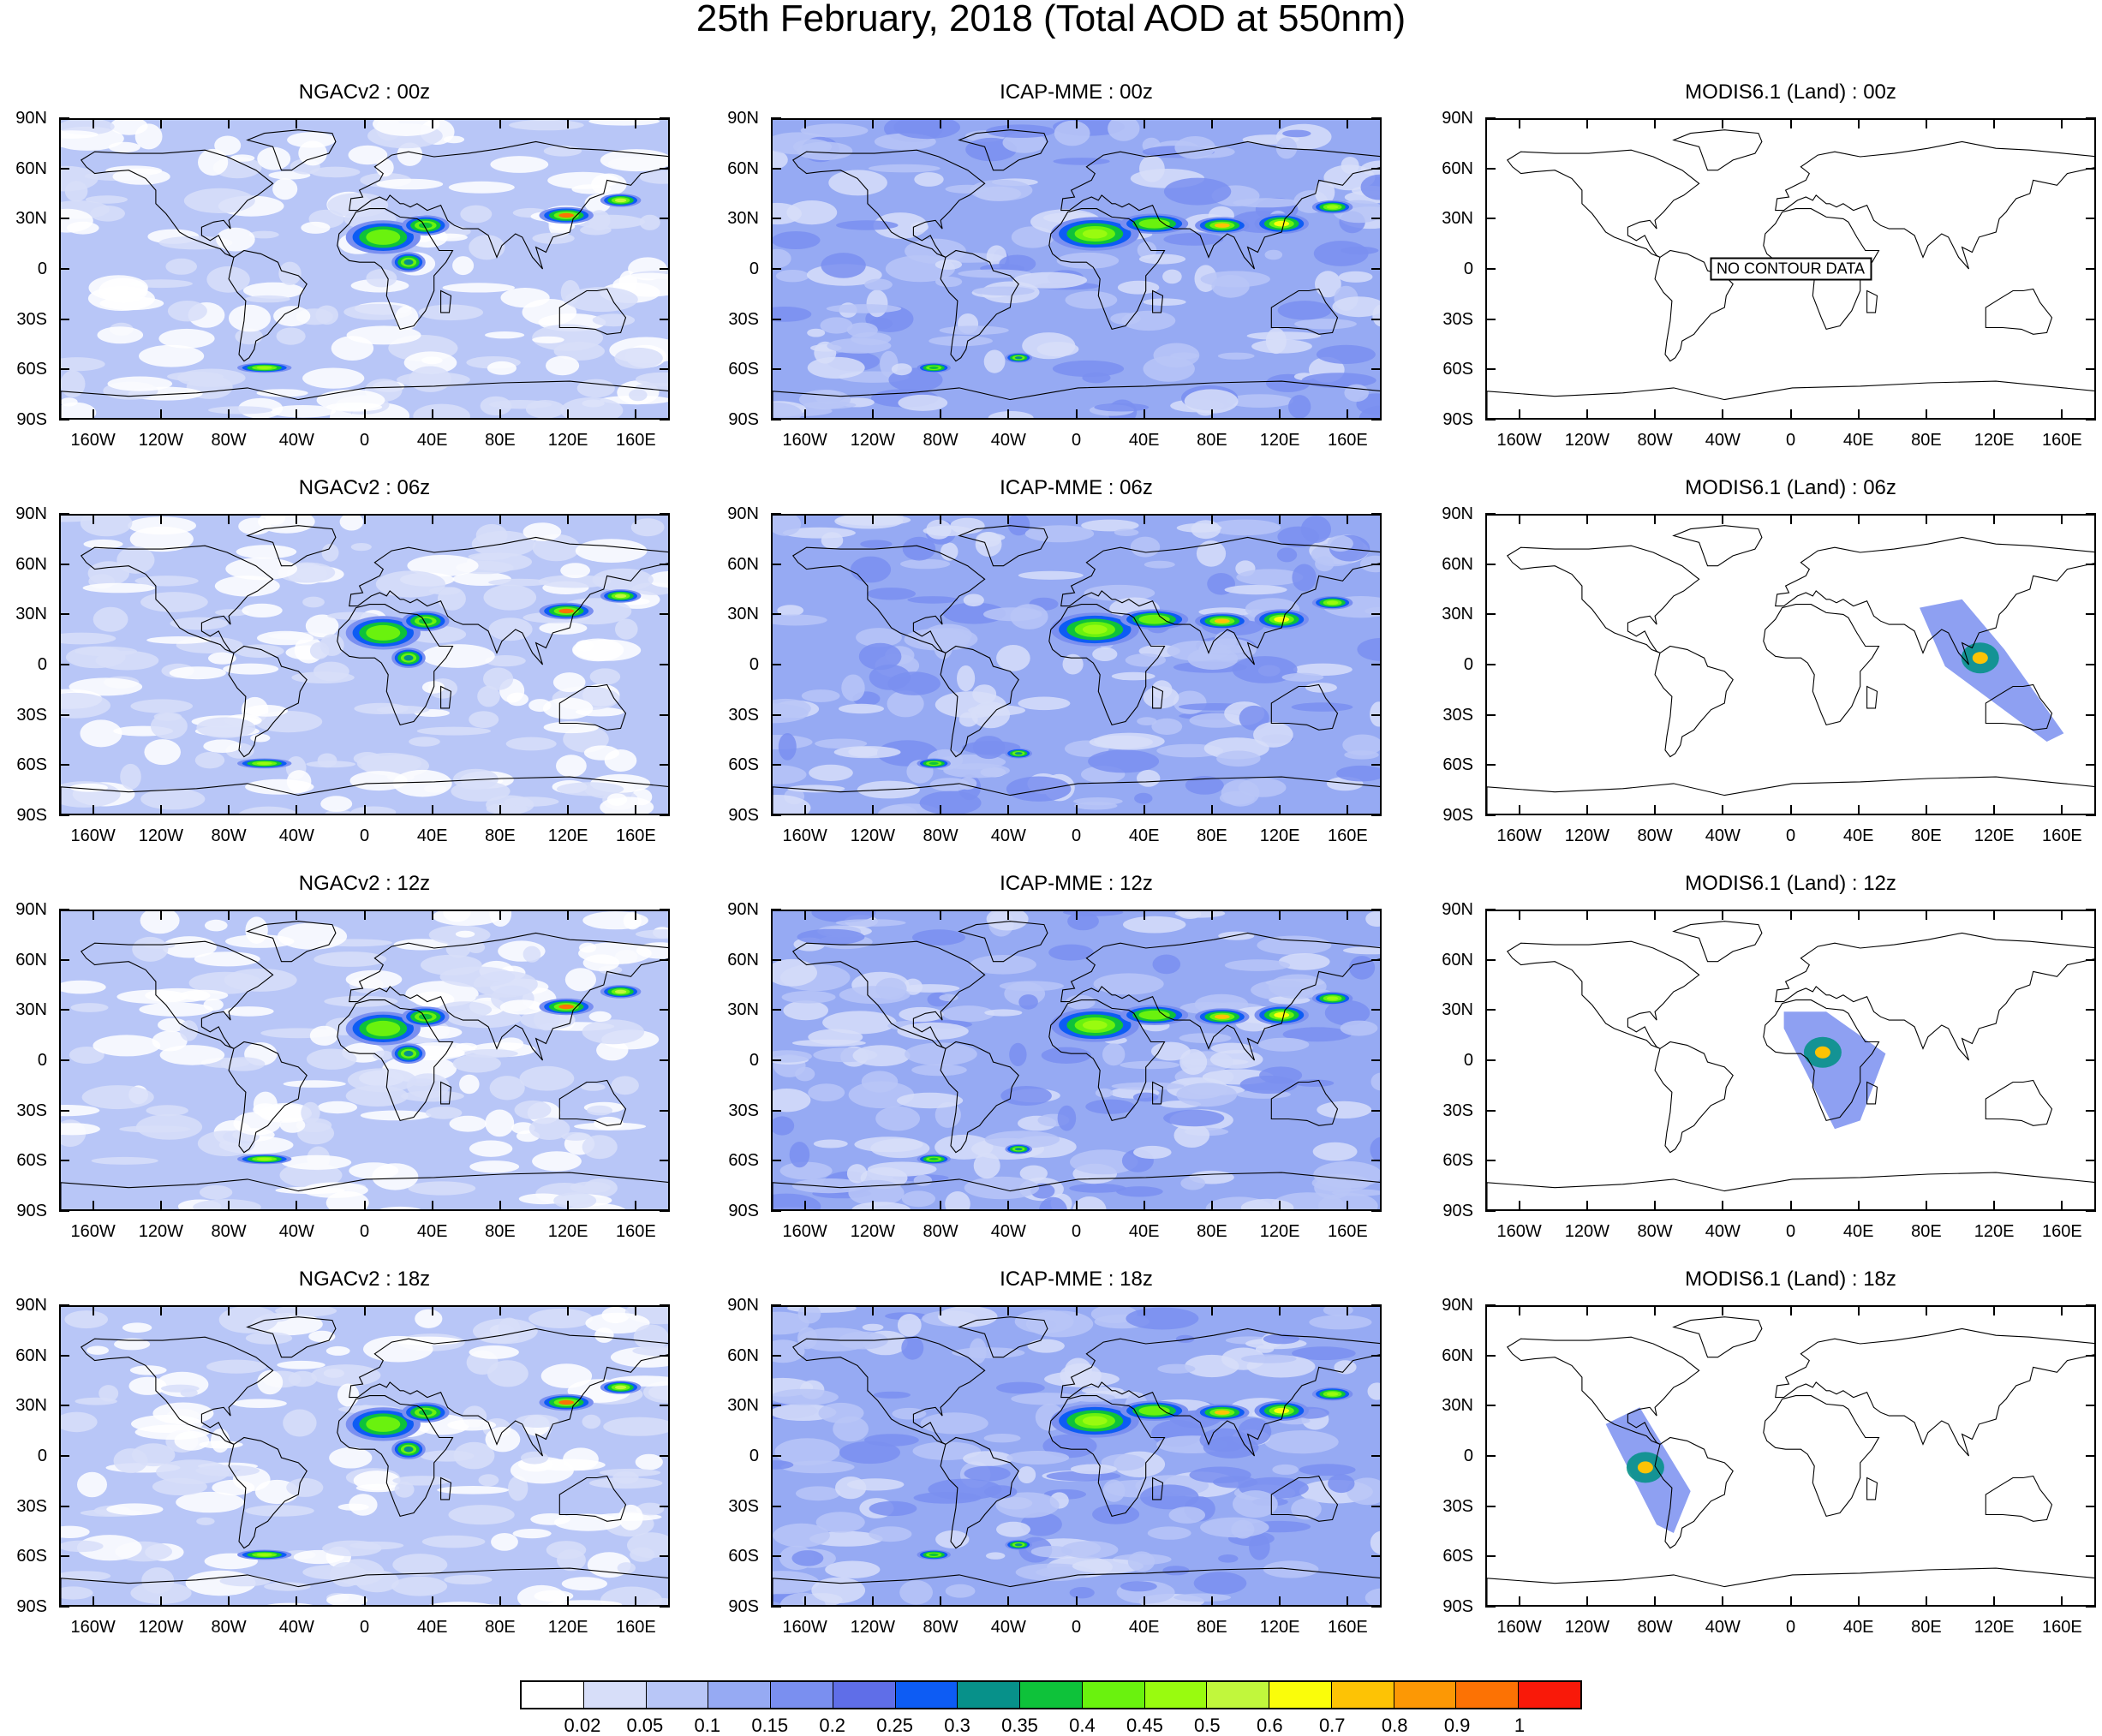 This screenshot has width=2102, height=1736. I want to click on lon-tick-label: 160W, so click(1519, 835).